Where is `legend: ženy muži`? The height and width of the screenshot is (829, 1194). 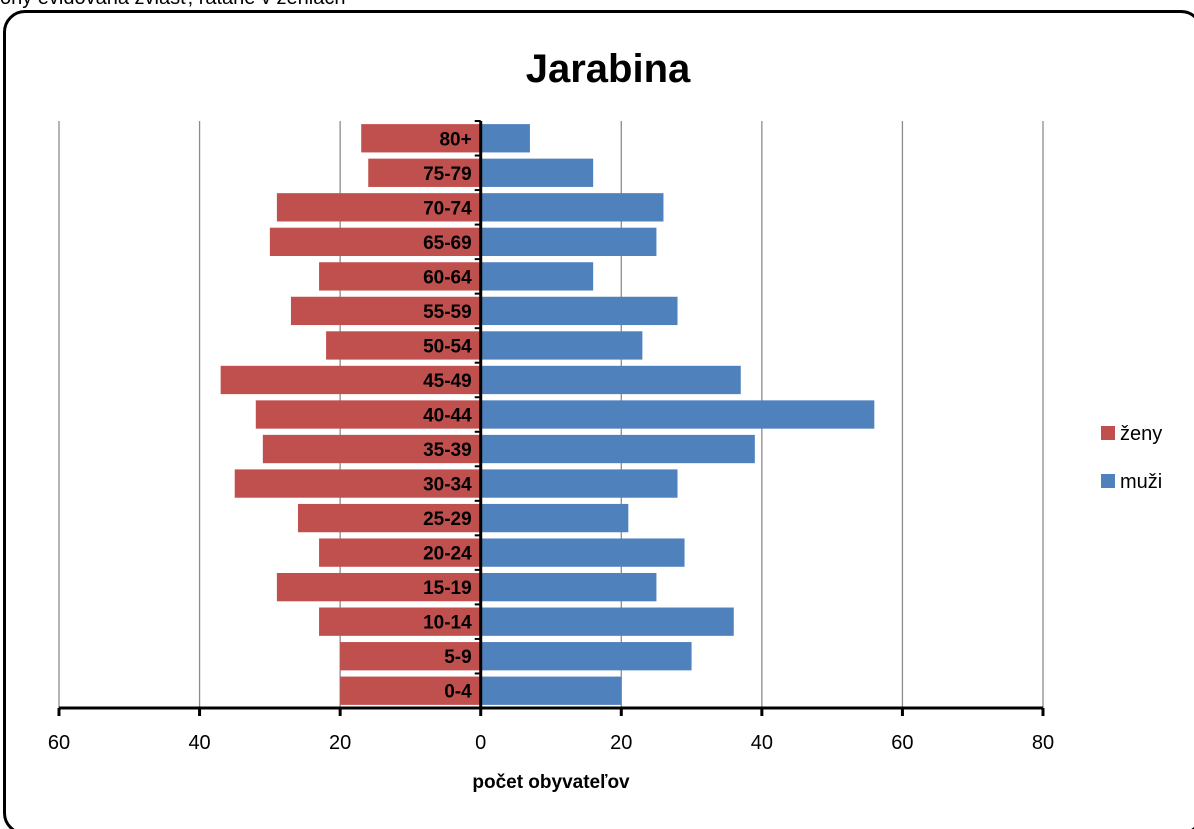 legend: ženy muži is located at coordinates (1131, 458).